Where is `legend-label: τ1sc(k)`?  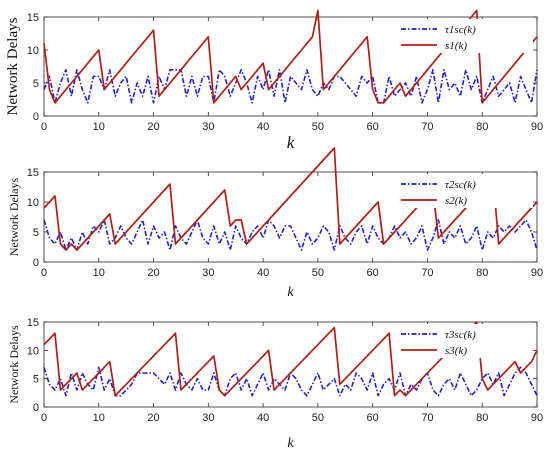
legend-label: τ1sc(k) is located at coordinates (460, 30).